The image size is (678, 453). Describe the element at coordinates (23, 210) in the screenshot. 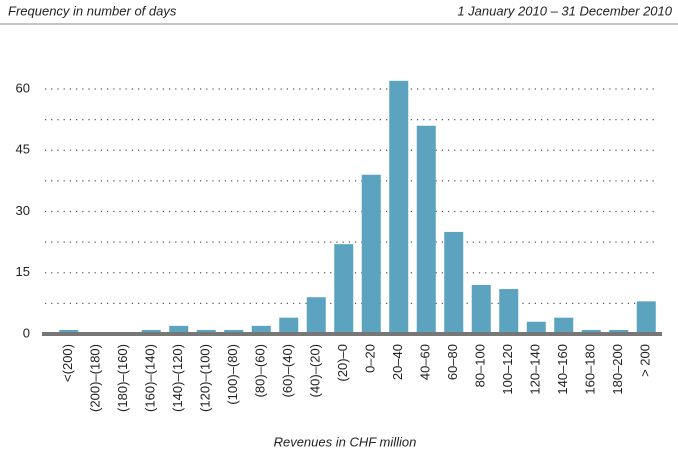

I see `y-tick-label: 30` at that location.